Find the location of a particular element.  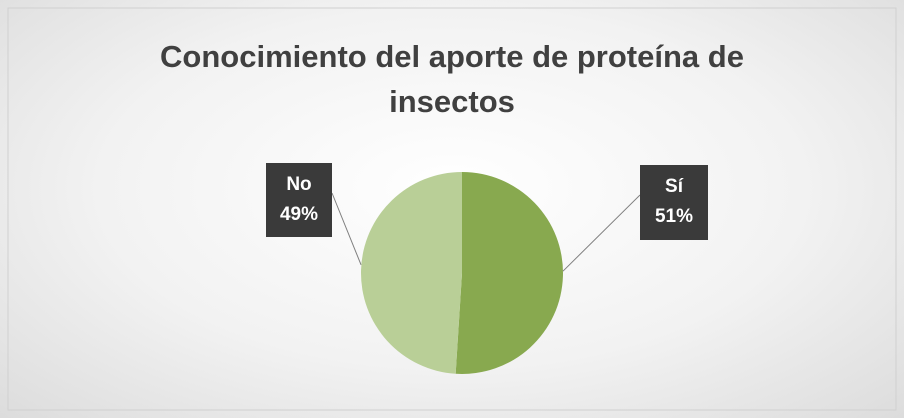

category-label: No is located at coordinates (298, 184).